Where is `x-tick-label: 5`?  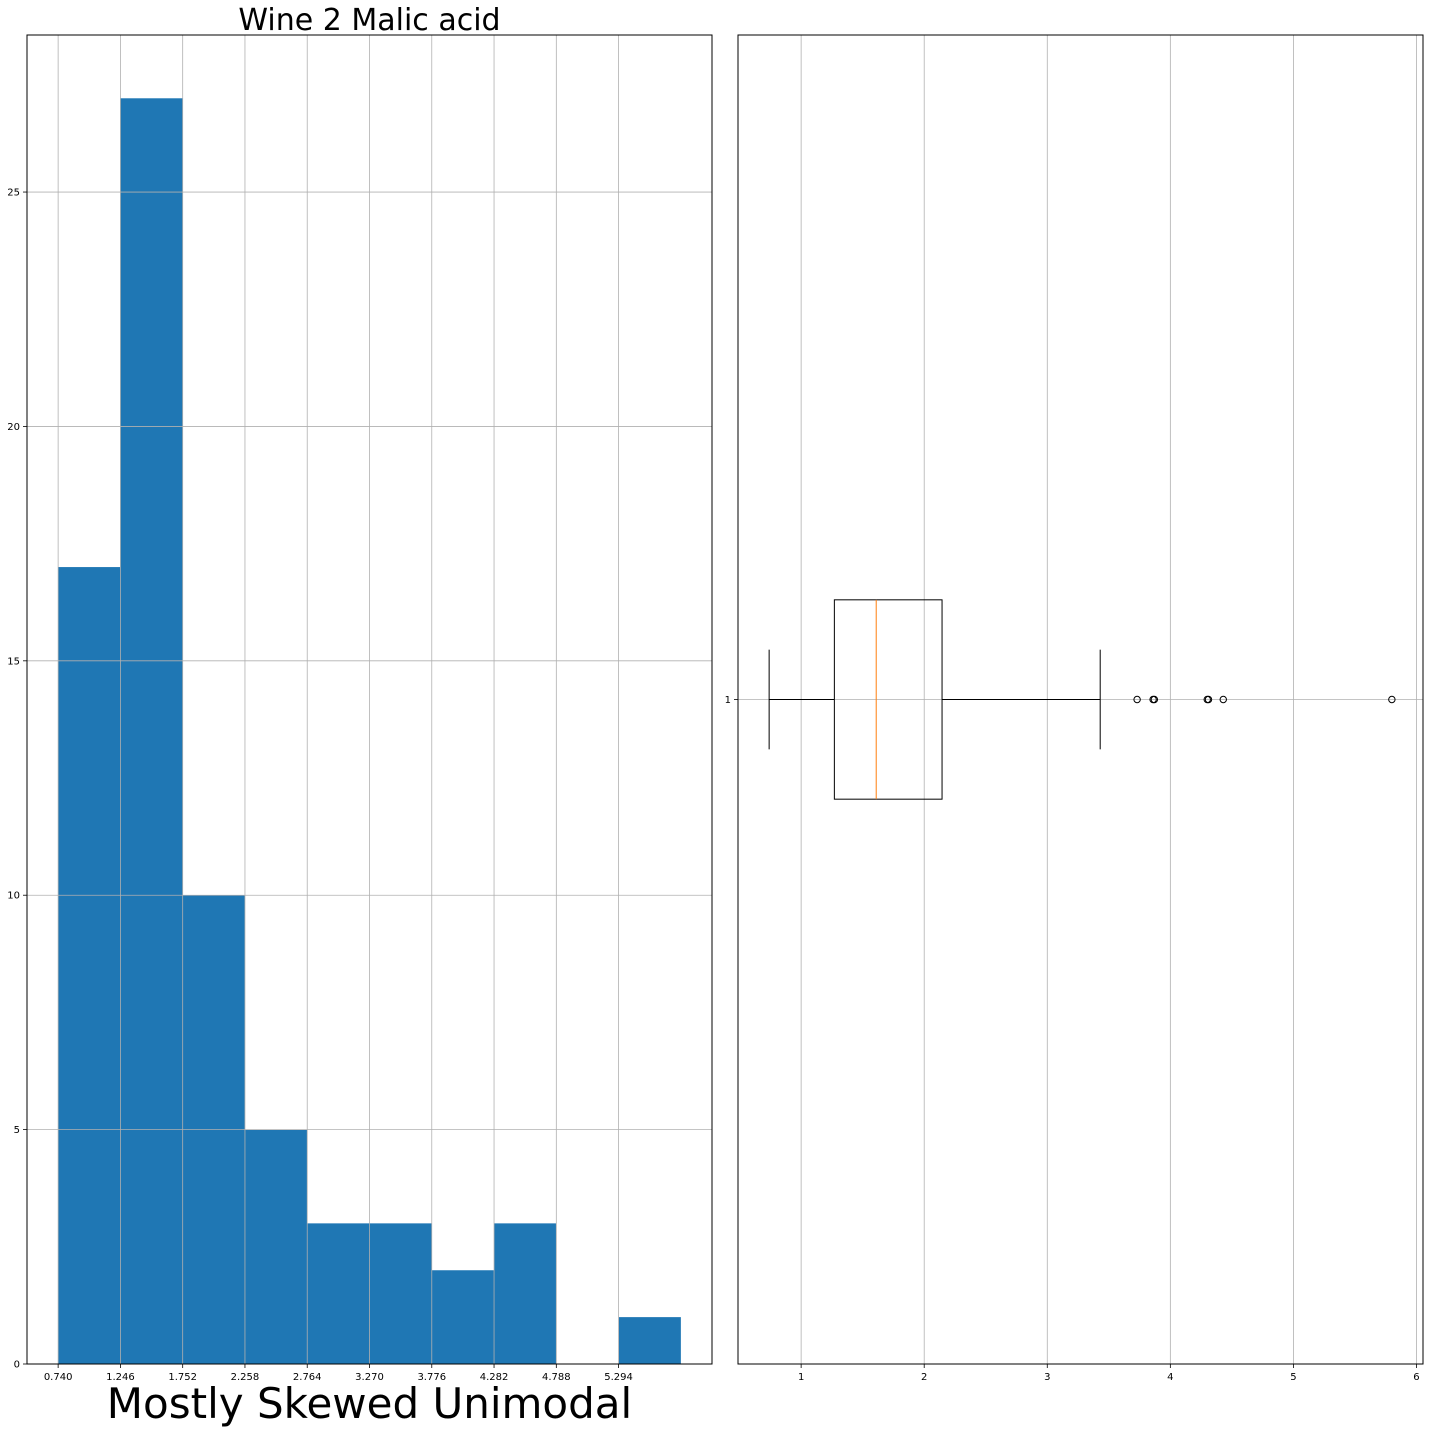 x-tick-label: 5 is located at coordinates (1293, 1377).